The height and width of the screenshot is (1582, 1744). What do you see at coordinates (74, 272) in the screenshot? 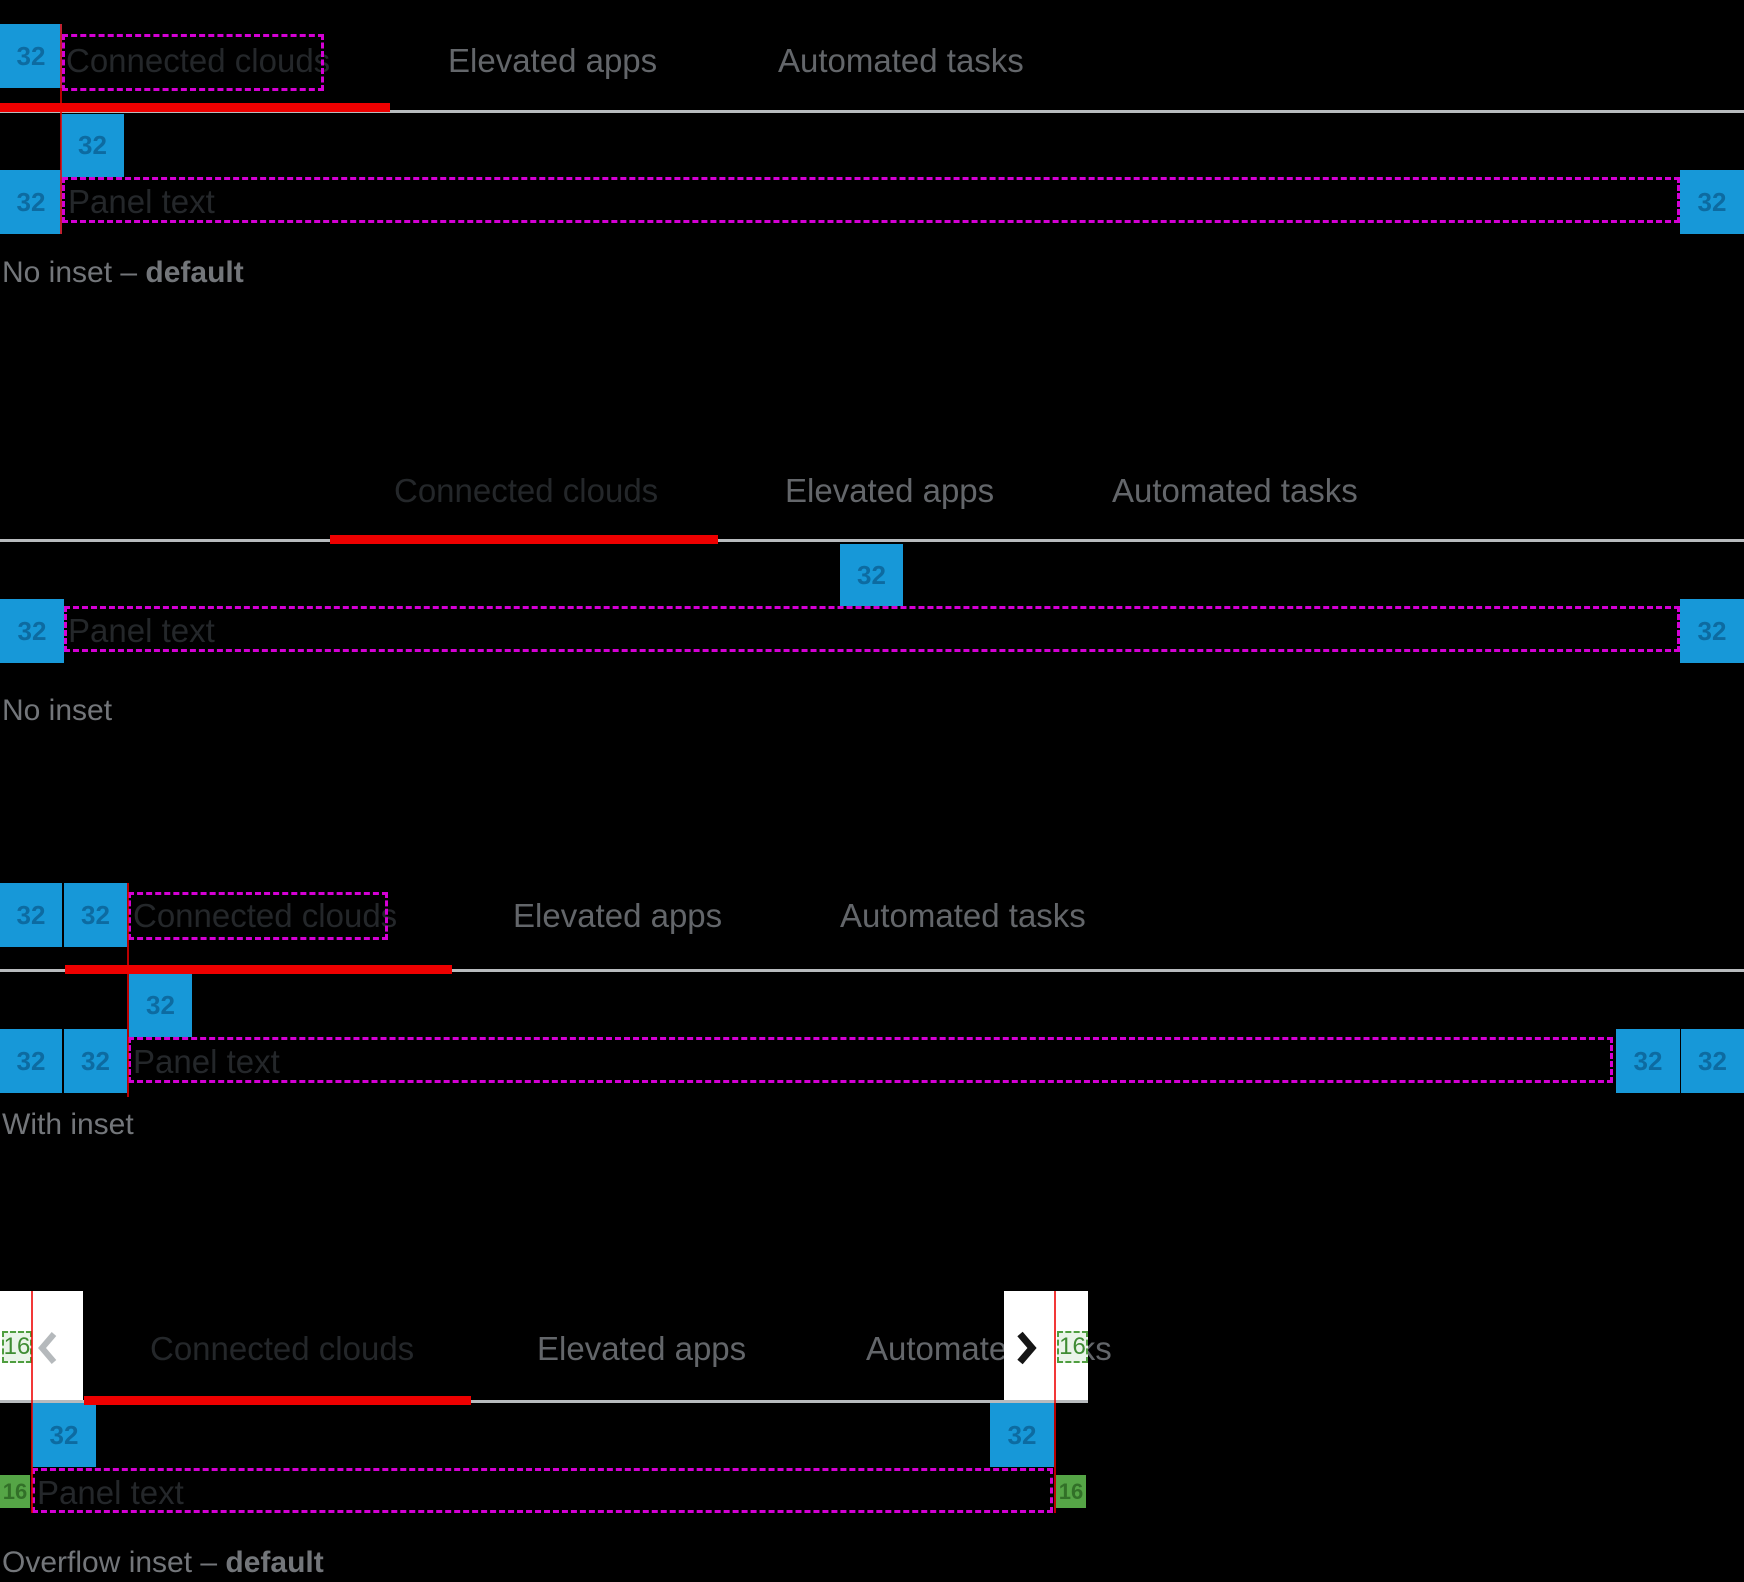
I see `caption-text: No inset –` at bounding box center [74, 272].